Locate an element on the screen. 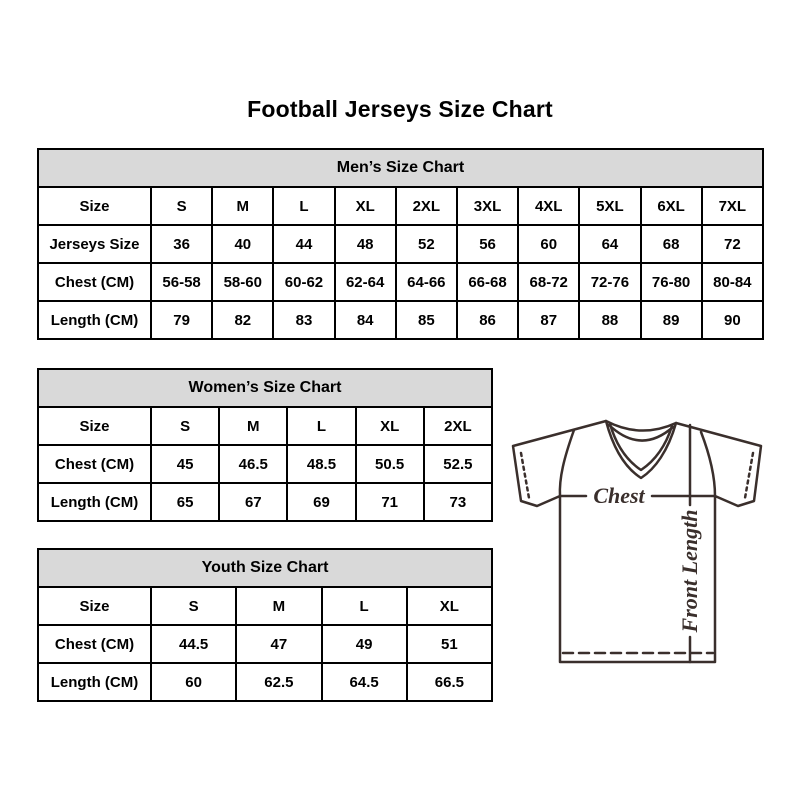 The width and height of the screenshot is (800, 800). table-cell: 76-80 is located at coordinates (671, 282).